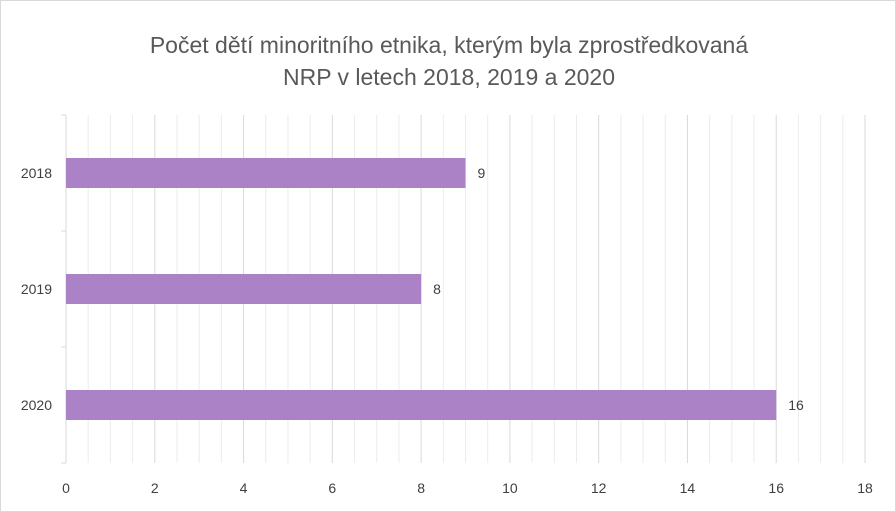 The height and width of the screenshot is (512, 896). I want to click on category-label: 2020, so click(36, 405).